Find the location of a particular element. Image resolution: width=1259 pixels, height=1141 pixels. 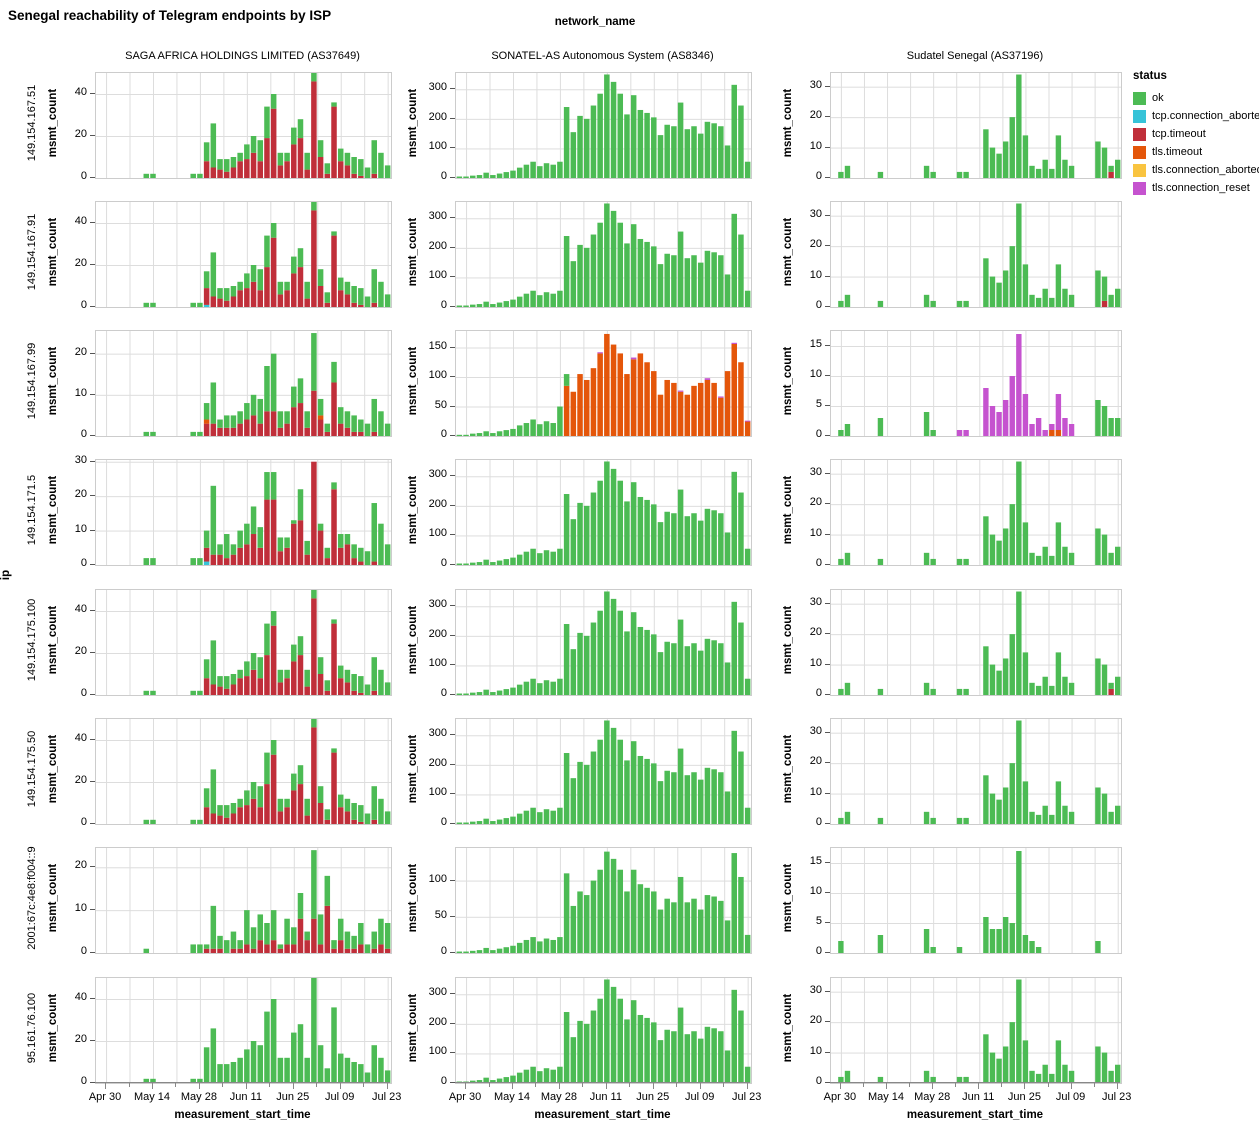

y-tick-label: 20 is located at coordinates (815, 502).